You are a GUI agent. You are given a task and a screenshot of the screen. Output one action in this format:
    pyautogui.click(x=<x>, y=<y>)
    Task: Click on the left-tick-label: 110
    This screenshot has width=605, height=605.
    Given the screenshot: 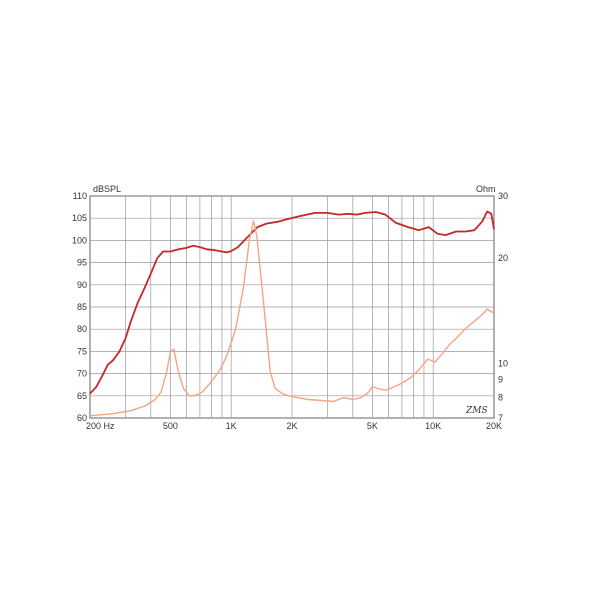 What is the action you would take?
    pyautogui.click(x=80, y=196)
    